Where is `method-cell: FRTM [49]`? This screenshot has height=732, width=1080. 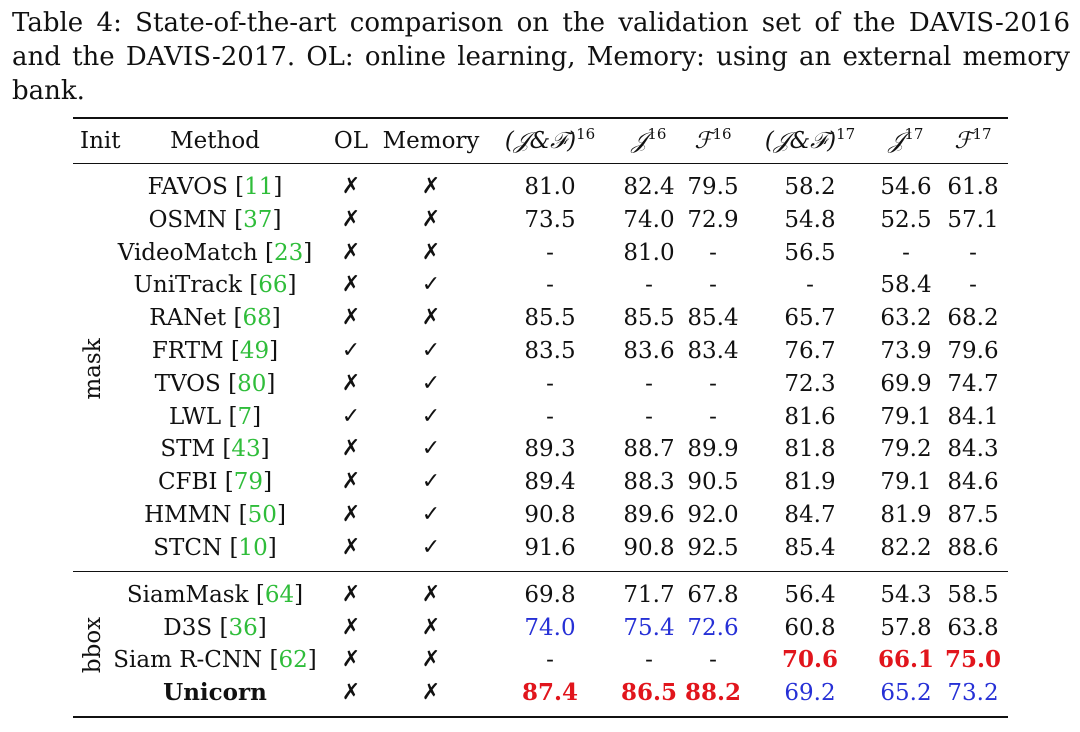 method-cell: FRTM [49] is located at coordinates (215, 351).